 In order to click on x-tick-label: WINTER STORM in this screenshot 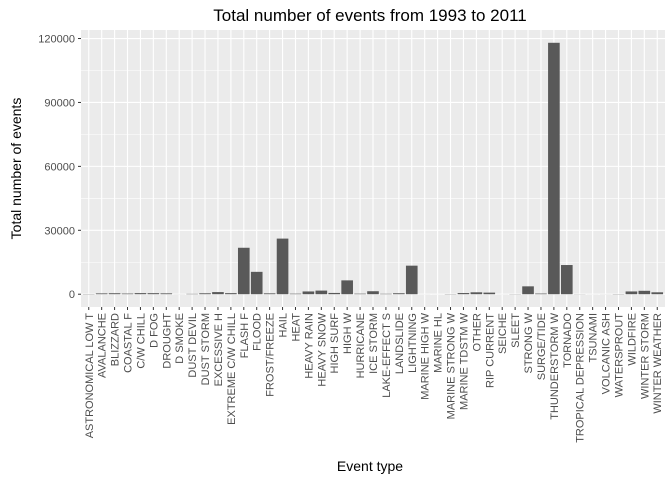, I will do `click(645, 356)`.